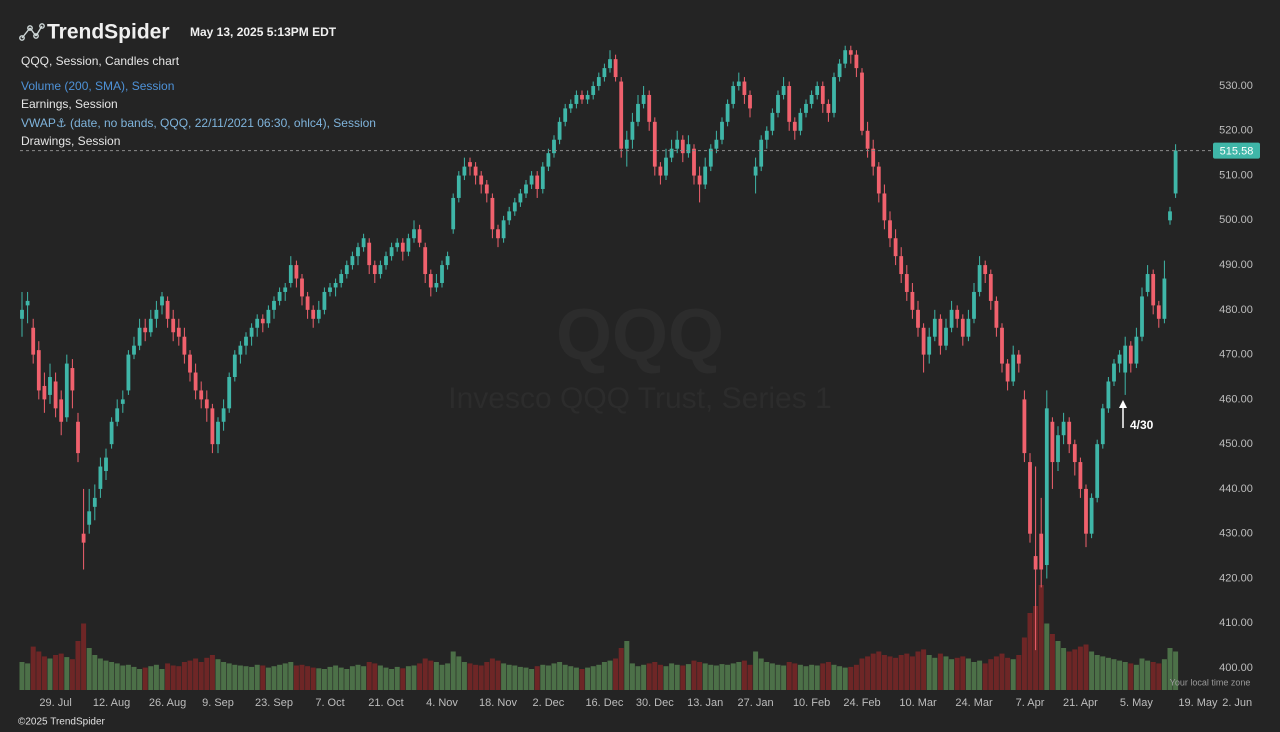  What do you see at coordinates (604, 703) in the screenshot?
I see `x-tick-label: 16. Dec` at bounding box center [604, 703].